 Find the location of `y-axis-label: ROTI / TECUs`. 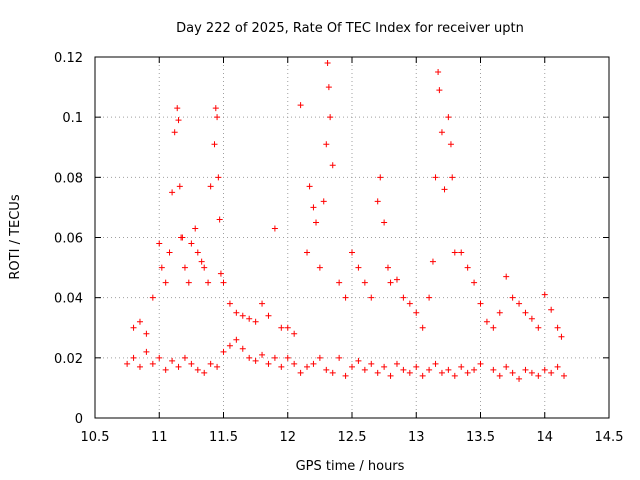

y-axis-label: ROTI / TECUs is located at coordinates (15, 236).